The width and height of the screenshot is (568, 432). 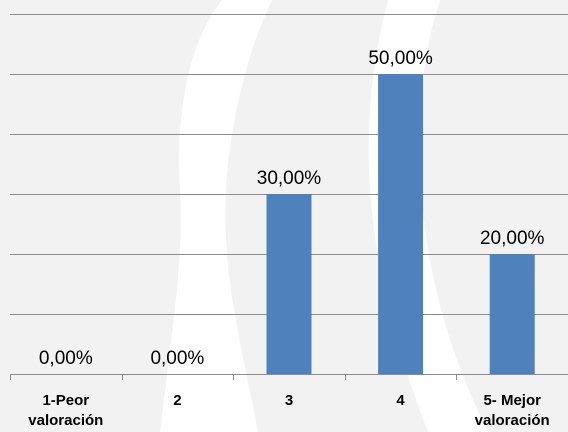 What do you see at coordinates (289, 377) in the screenshot?
I see `x-axis` at bounding box center [289, 377].